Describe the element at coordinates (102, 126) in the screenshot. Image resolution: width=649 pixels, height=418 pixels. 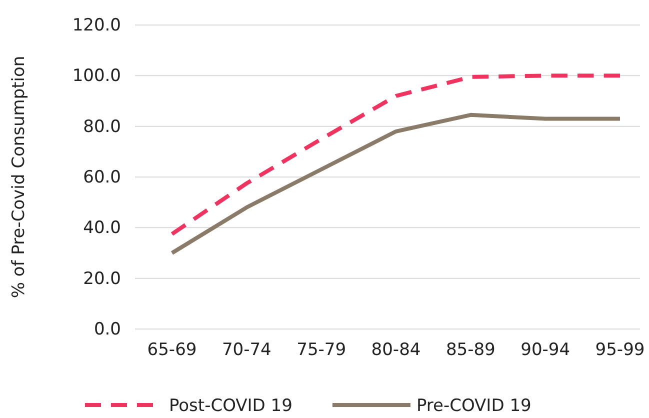
I see `y-tick-label: 80.0` at that location.